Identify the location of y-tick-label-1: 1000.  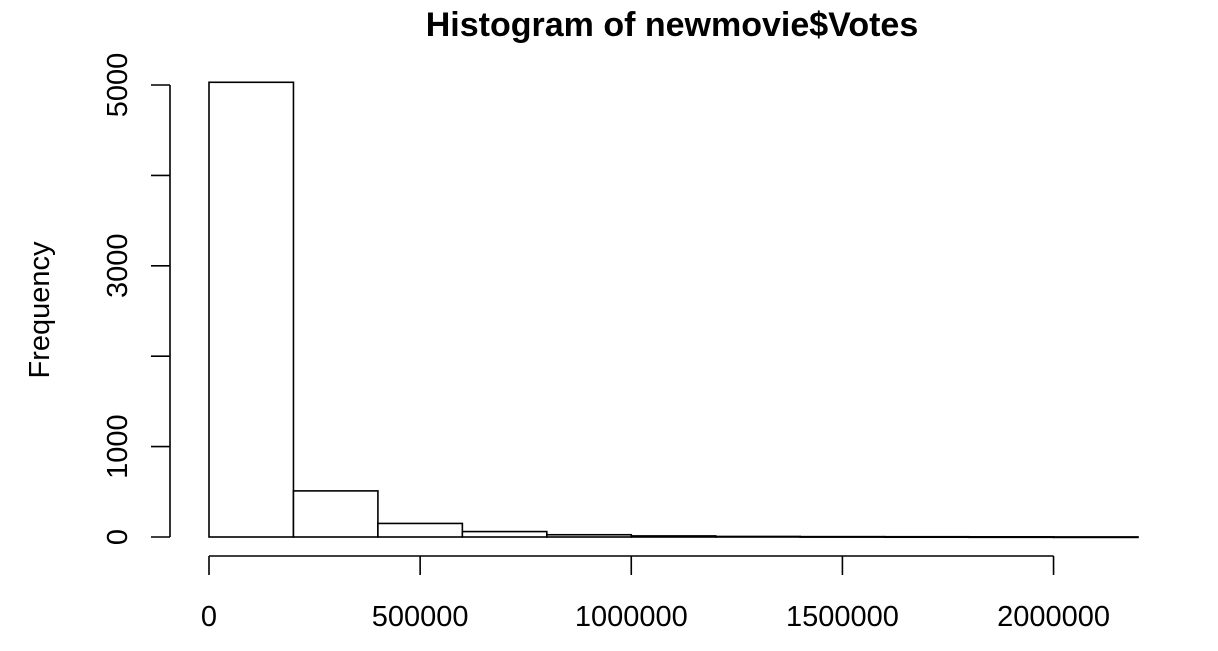
(118, 446).